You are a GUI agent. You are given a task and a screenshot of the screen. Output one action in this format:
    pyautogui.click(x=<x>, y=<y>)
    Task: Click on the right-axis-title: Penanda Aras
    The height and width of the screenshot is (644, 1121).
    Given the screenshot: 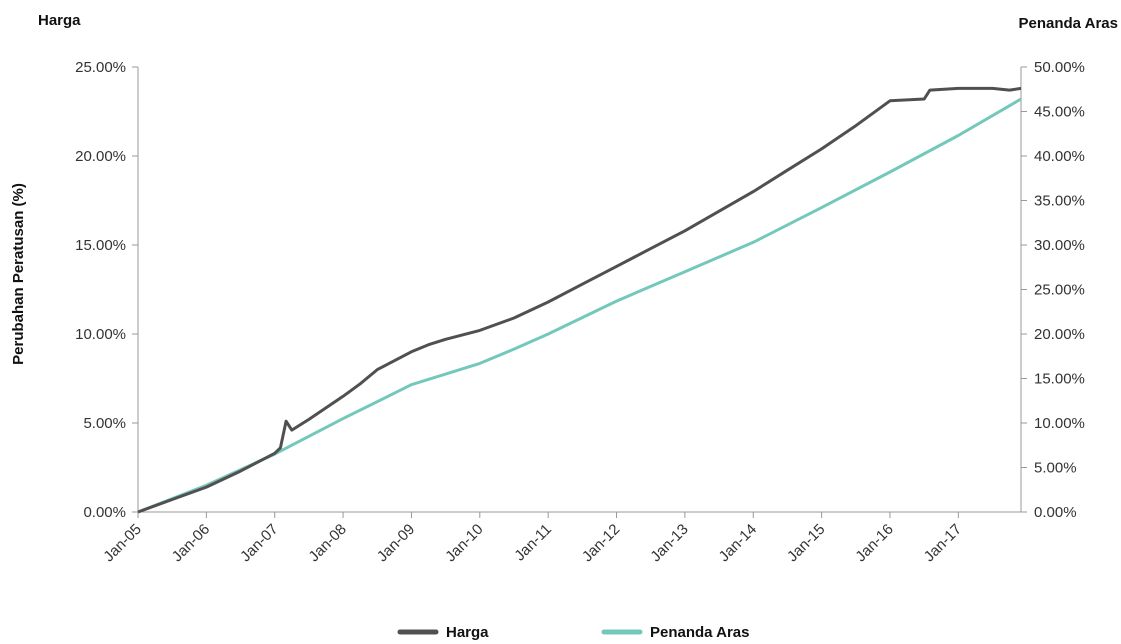 What is the action you would take?
    pyautogui.click(x=1069, y=23)
    